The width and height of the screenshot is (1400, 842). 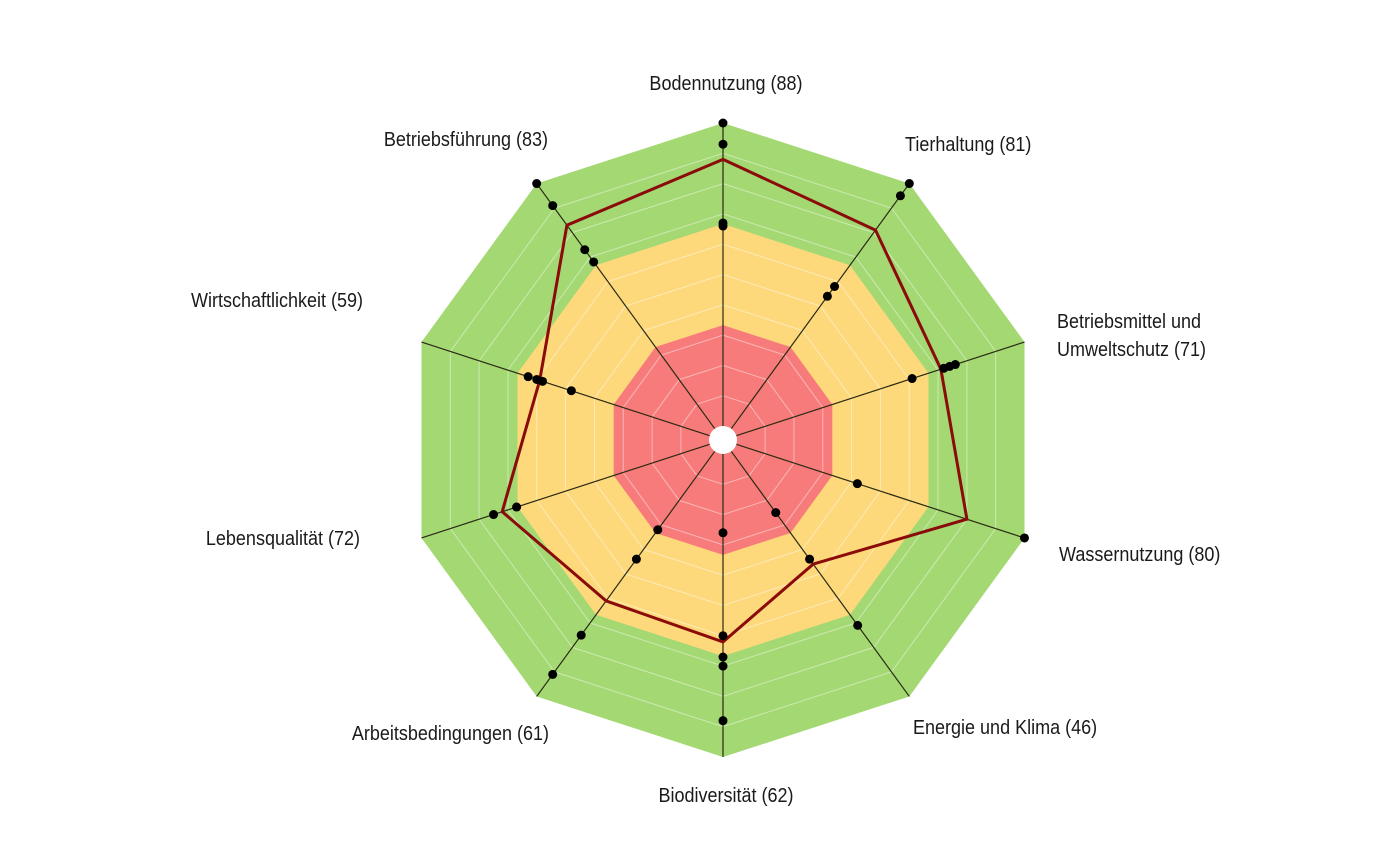 I want to click on axis-label-betriebsfuehrung: Betriebsführung (83), so click(x=465, y=140).